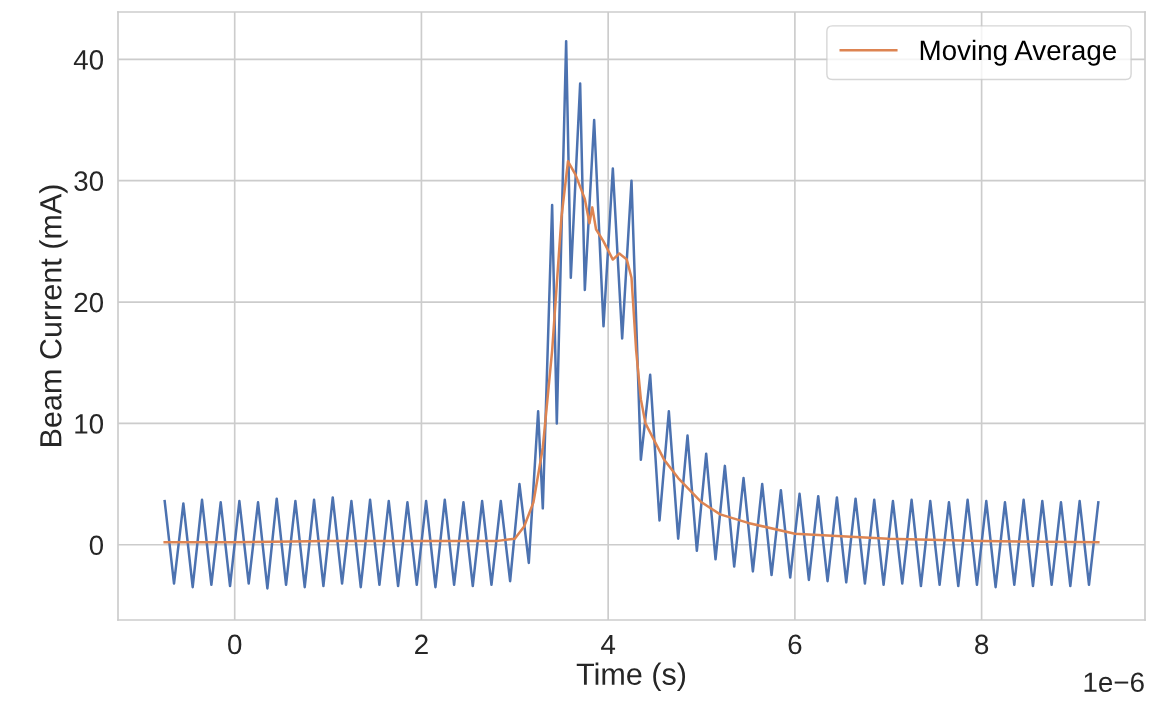  What do you see at coordinates (421, 644) in the screenshot?
I see `x-tick-label: 2` at bounding box center [421, 644].